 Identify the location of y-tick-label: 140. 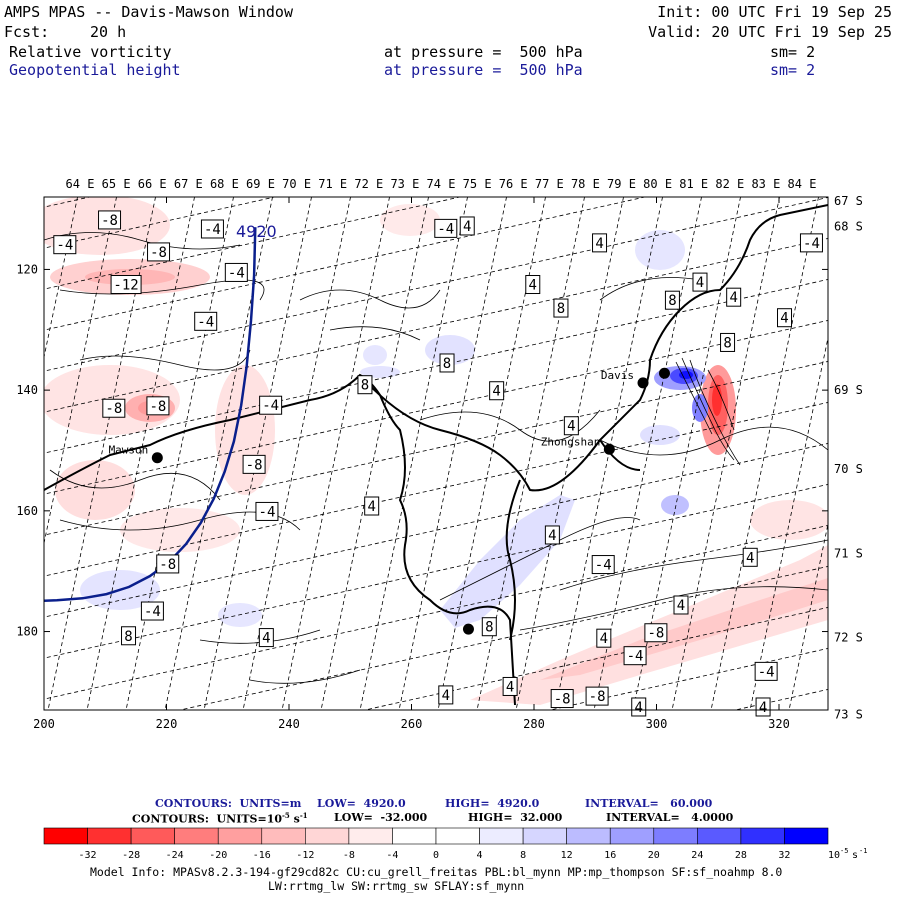
(27, 390).